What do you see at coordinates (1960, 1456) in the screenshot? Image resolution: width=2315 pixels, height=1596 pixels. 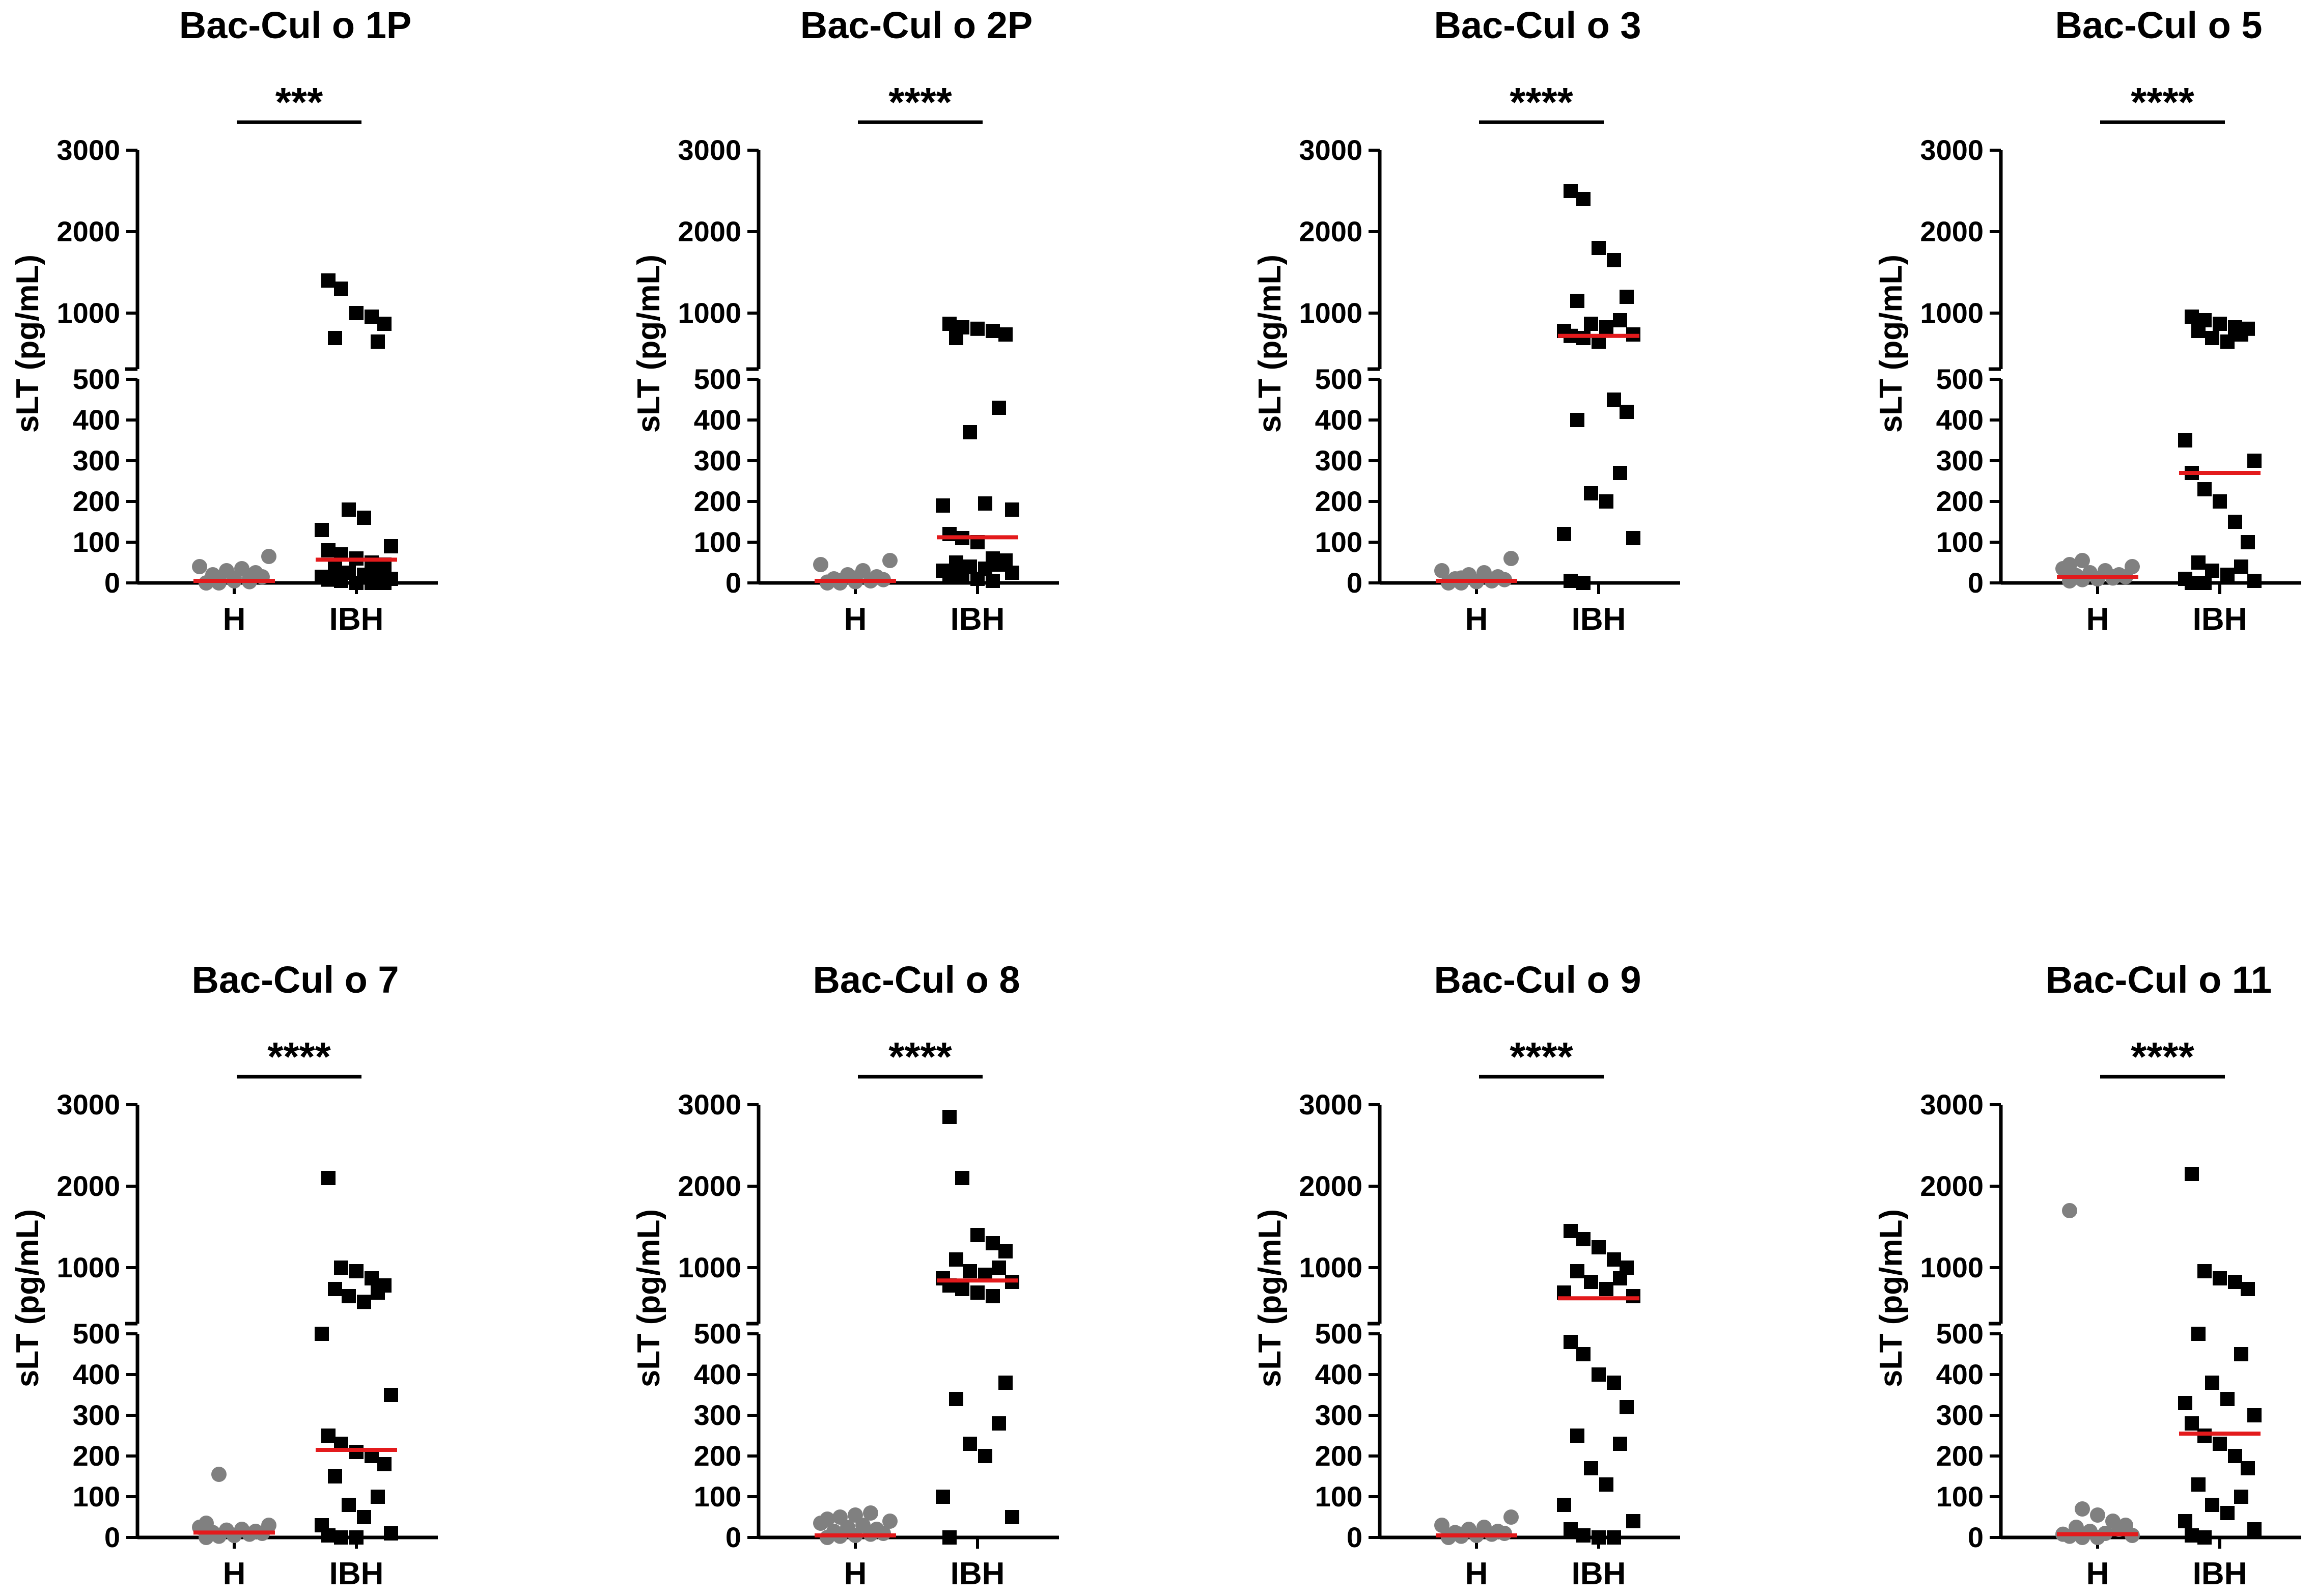 I see `y-tick-label: 200` at bounding box center [1960, 1456].